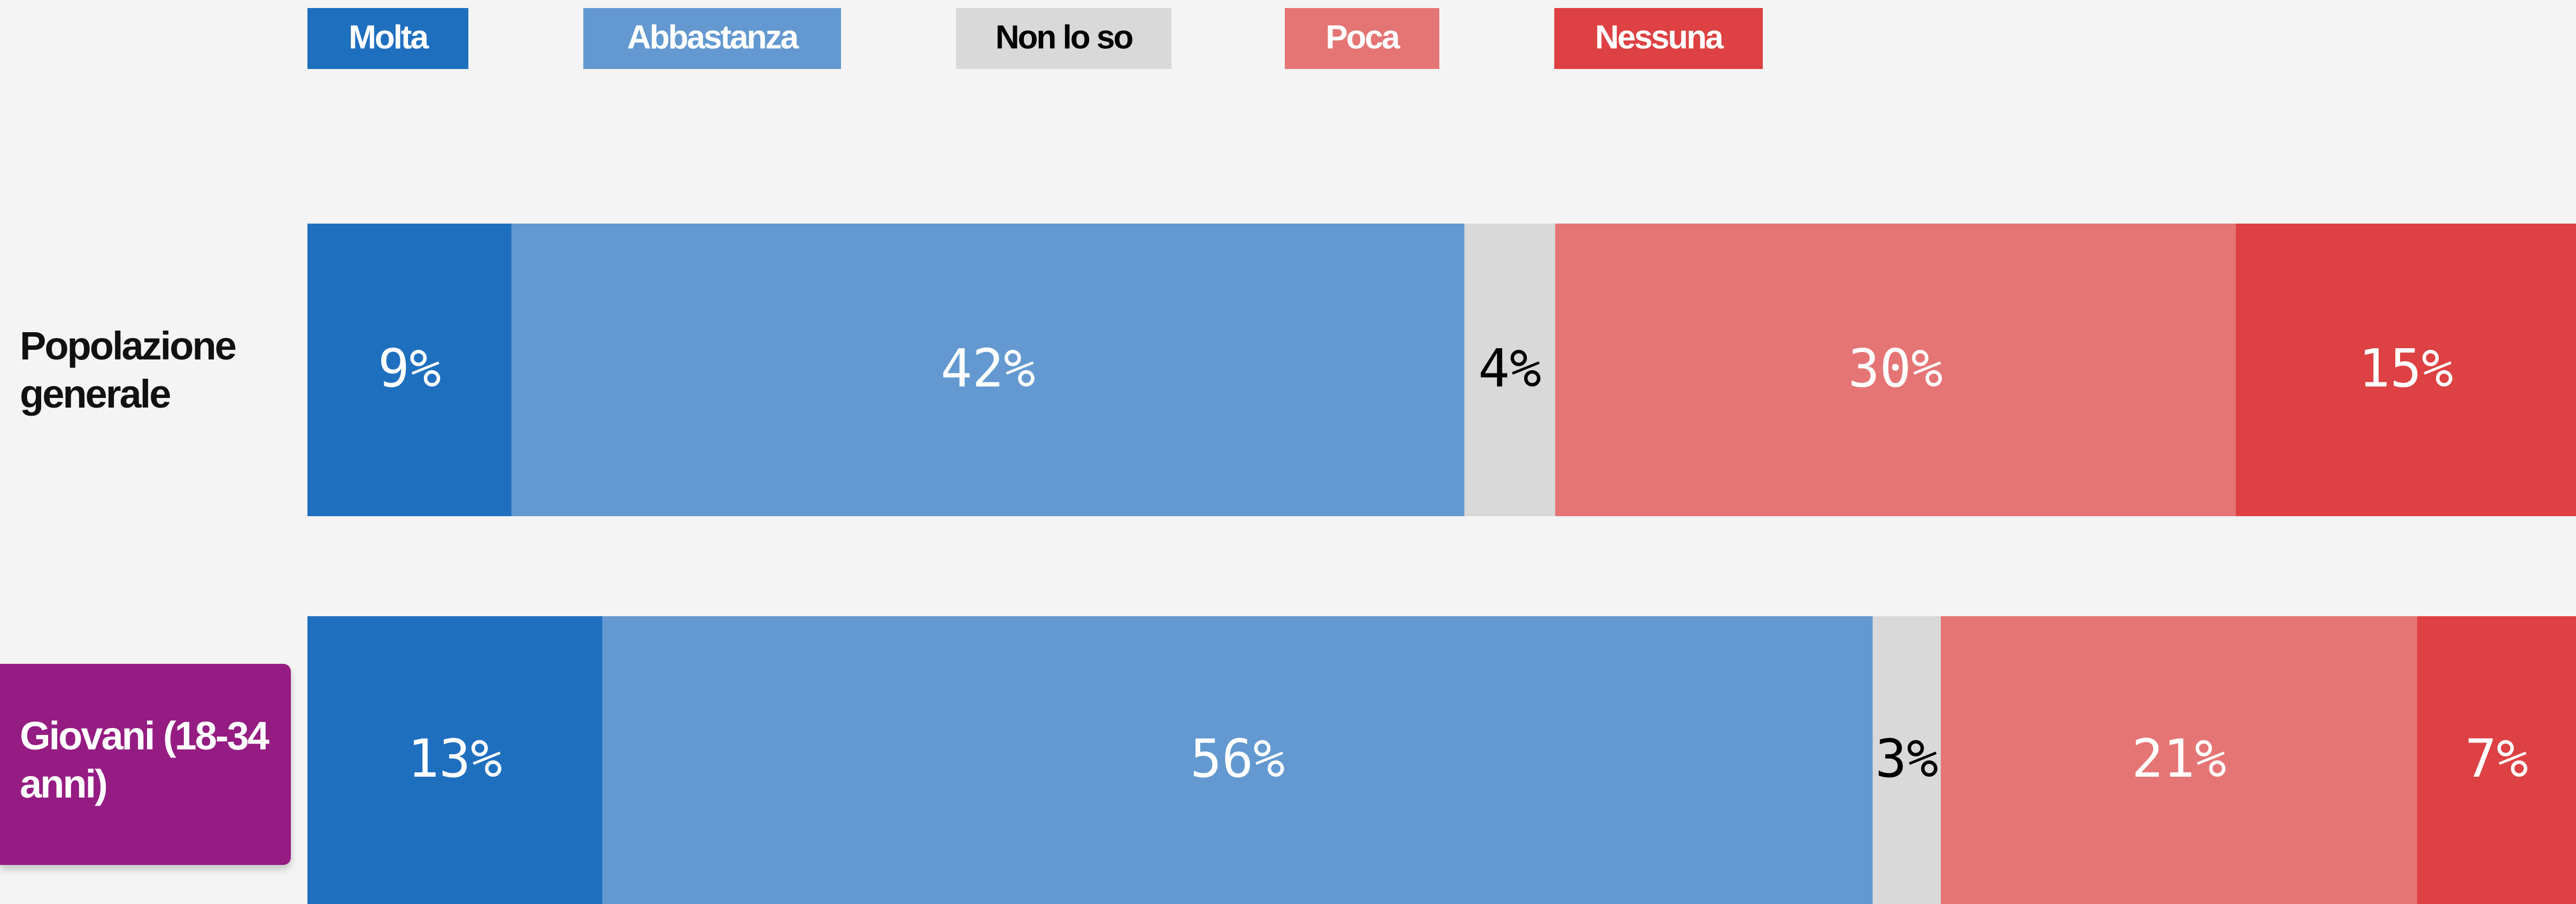 The image size is (2576, 904). I want to click on value-label: 15%, so click(2405, 368).